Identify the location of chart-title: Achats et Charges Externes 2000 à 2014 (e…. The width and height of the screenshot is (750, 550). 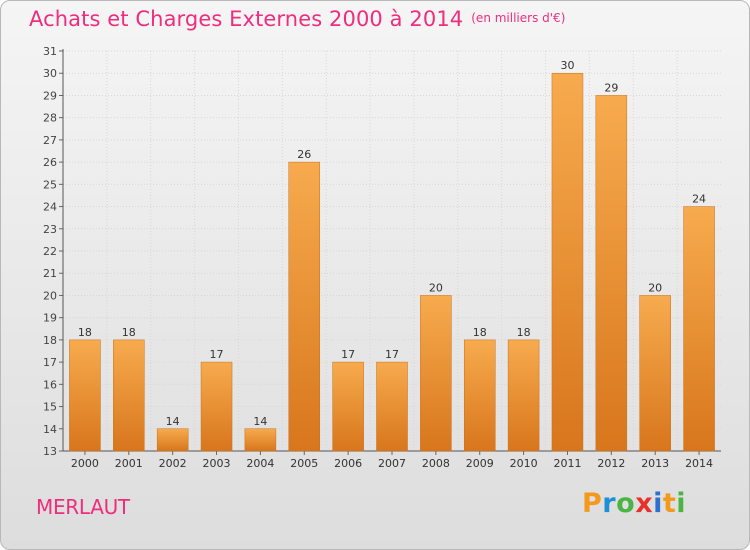
(297, 19).